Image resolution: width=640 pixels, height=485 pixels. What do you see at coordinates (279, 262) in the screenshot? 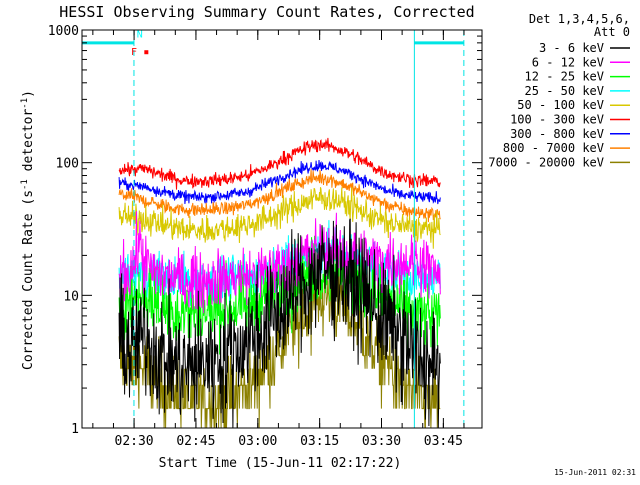
I see `series-line-6-12-kev` at bounding box center [279, 262].